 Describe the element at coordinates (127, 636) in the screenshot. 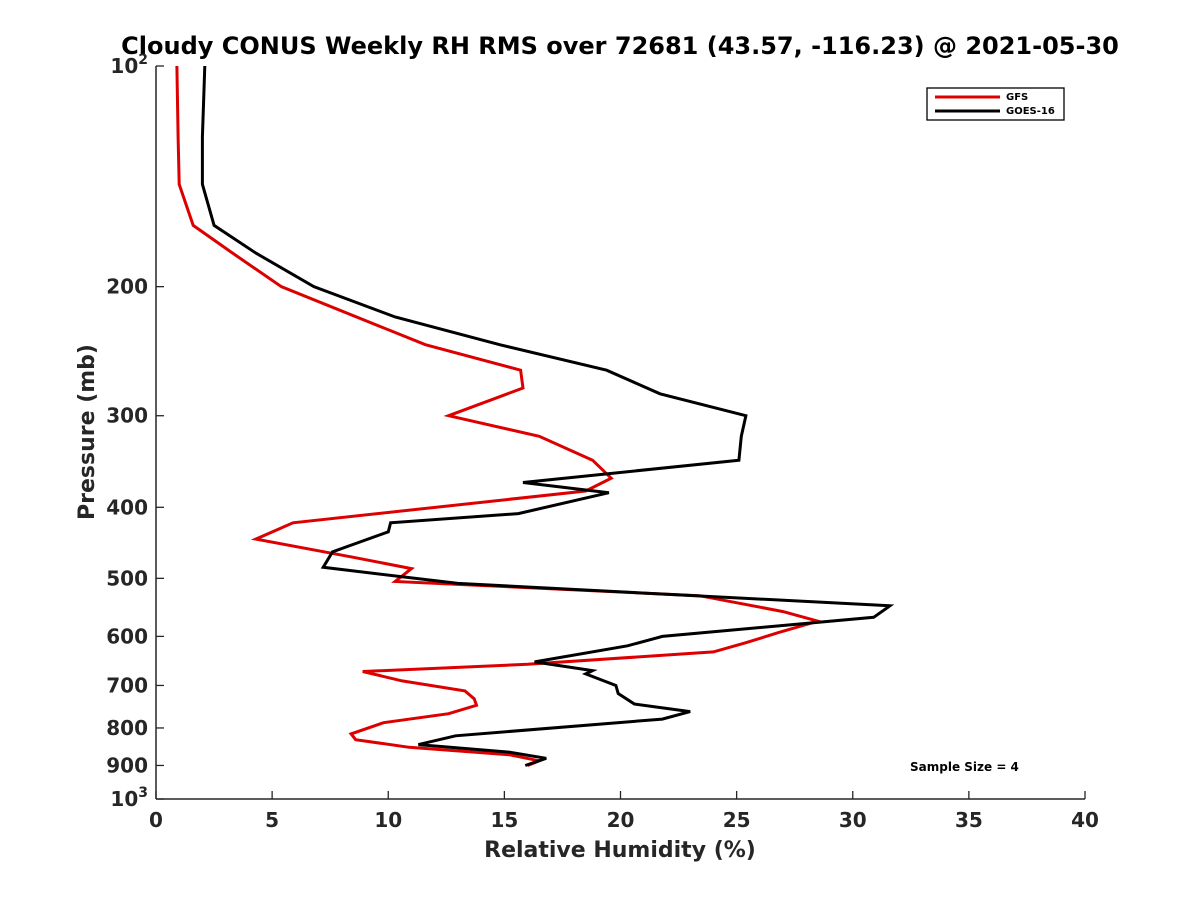

I see `y-tick-label: 600` at that location.